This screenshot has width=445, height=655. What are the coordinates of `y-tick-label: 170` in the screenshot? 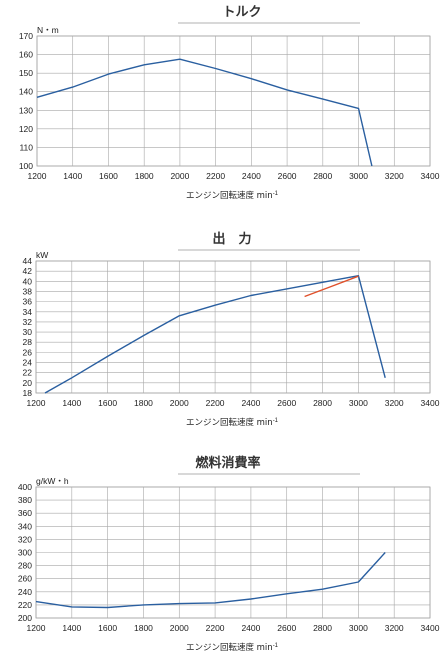 It's located at (26, 36).